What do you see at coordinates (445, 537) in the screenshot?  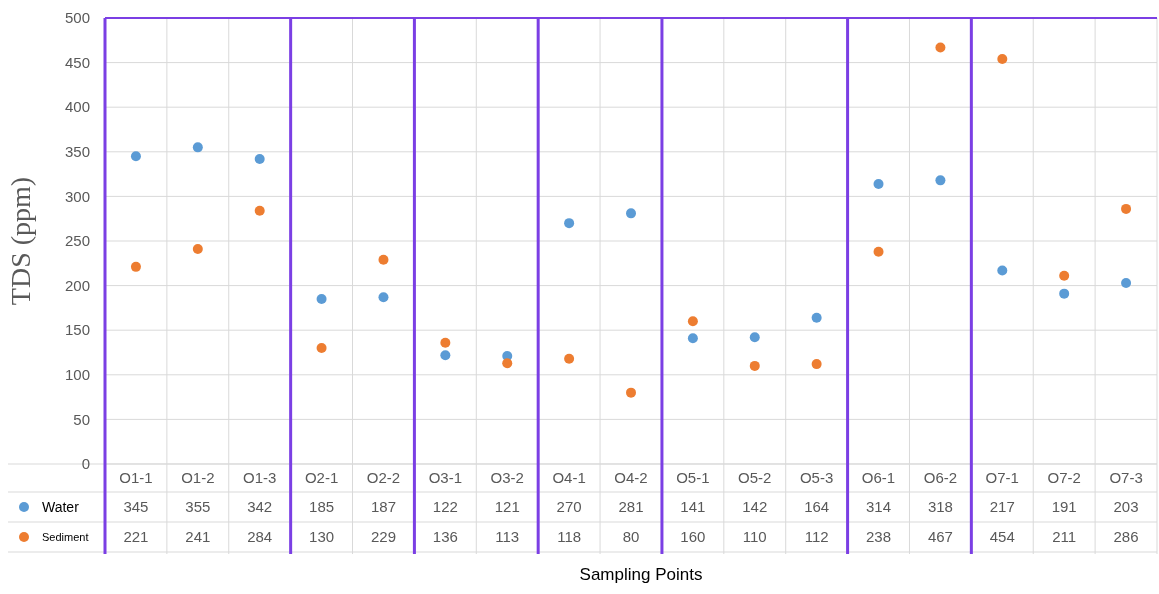 I see `data-label: 136` at bounding box center [445, 537].